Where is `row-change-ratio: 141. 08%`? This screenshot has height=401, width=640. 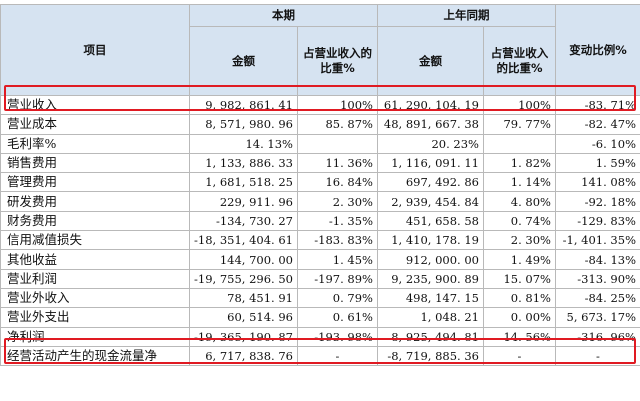
row-change-ratio: 141. 08% is located at coordinates (597, 182).